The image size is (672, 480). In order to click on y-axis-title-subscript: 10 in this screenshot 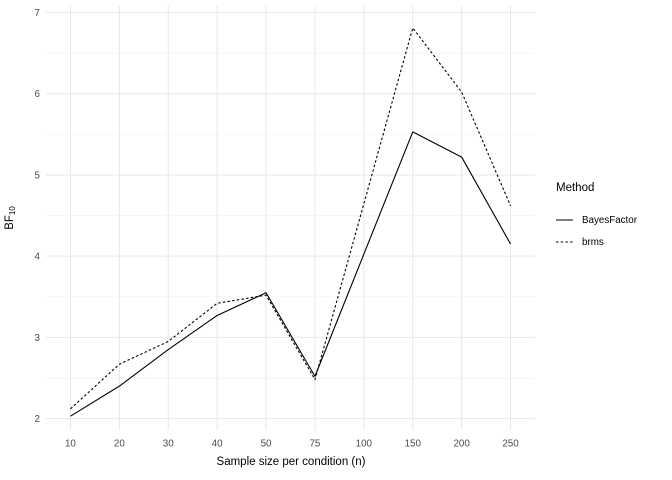, I will do `click(12, 211)`.